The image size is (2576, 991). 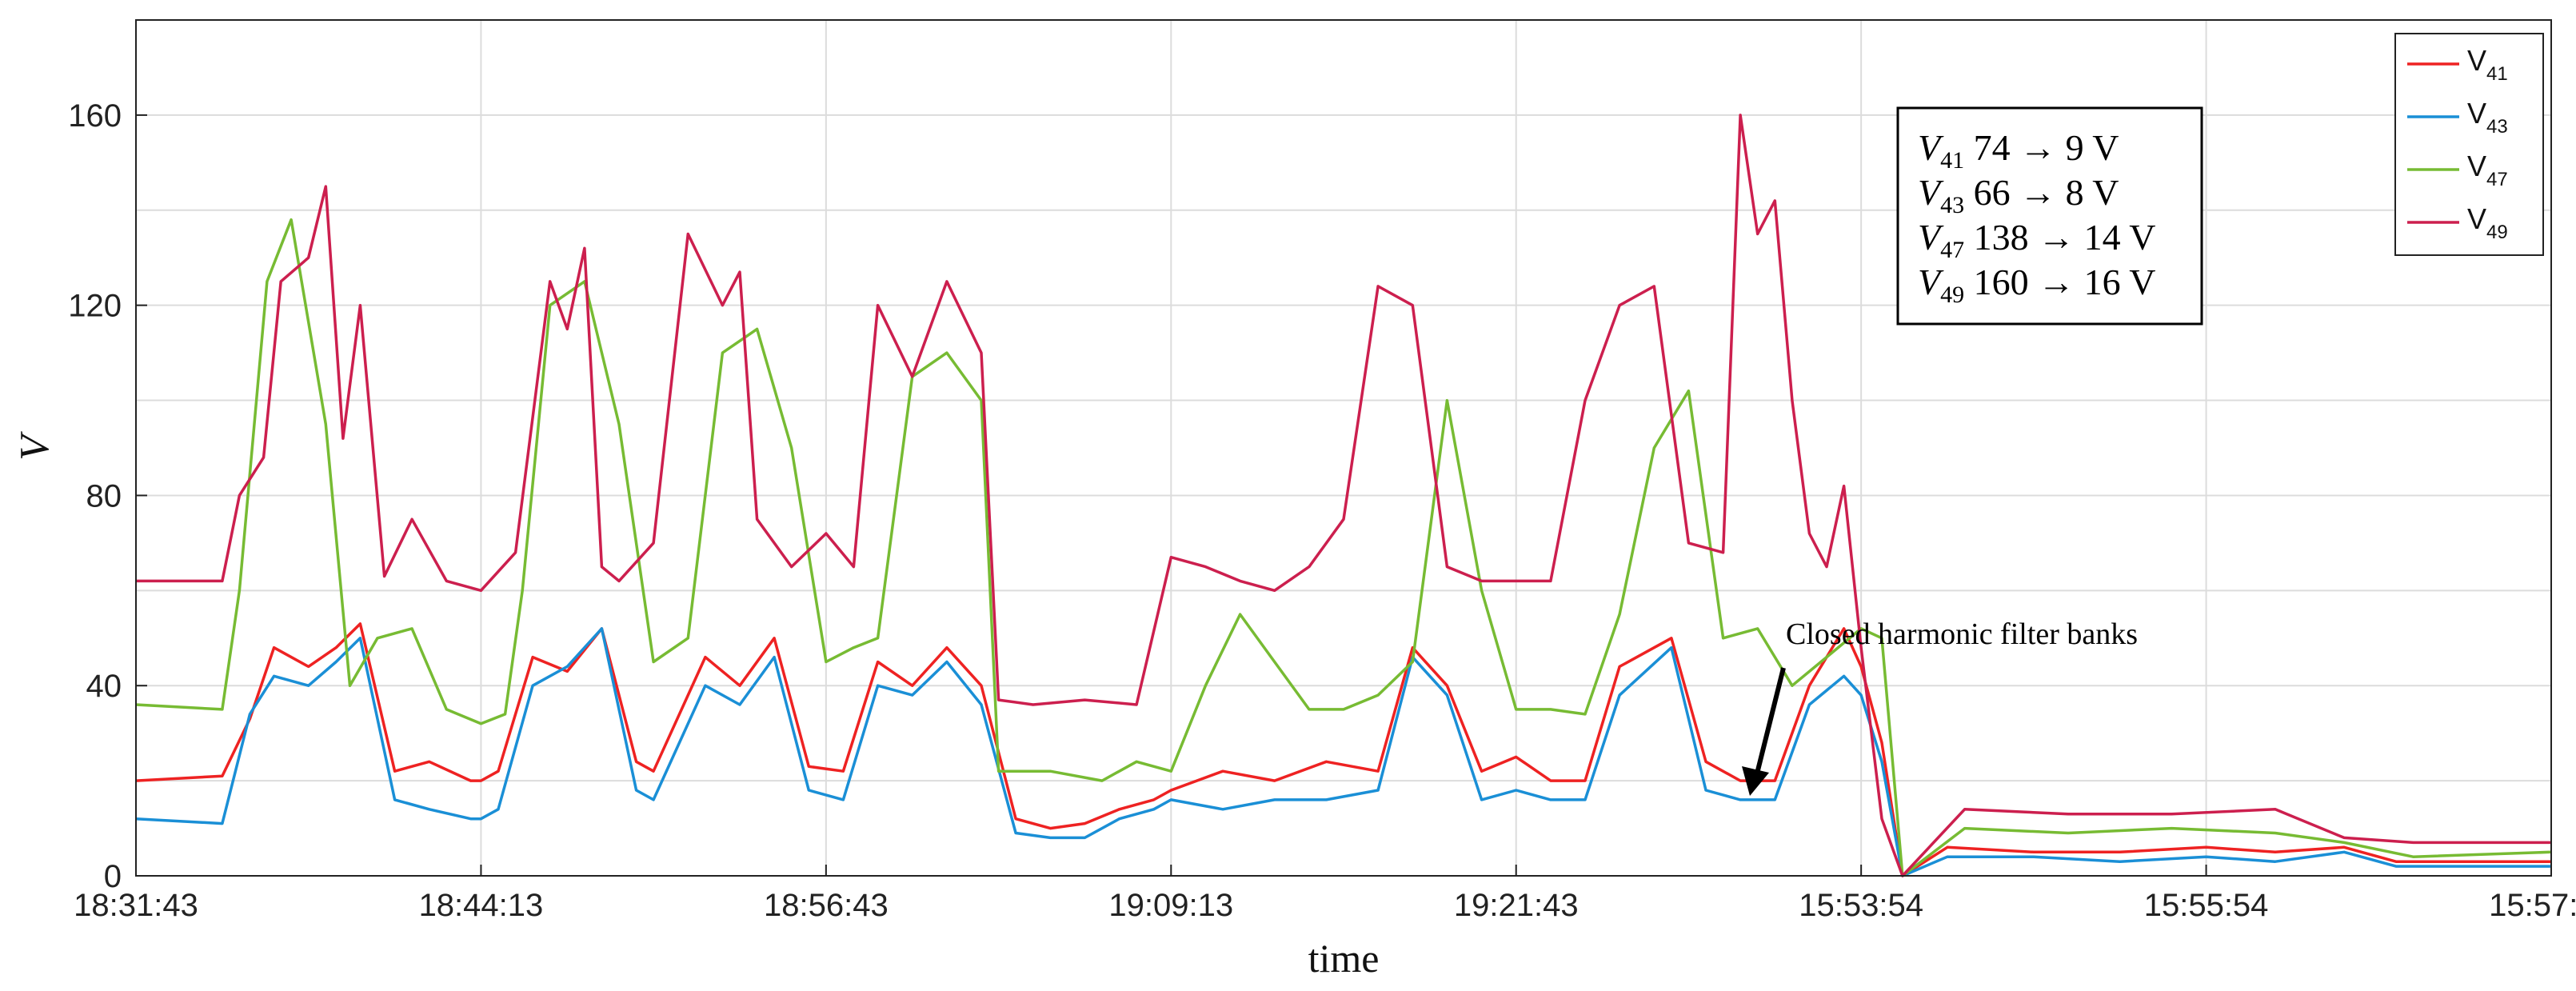 I want to click on x-tick-label: 19:21:43, so click(x=1517, y=906).